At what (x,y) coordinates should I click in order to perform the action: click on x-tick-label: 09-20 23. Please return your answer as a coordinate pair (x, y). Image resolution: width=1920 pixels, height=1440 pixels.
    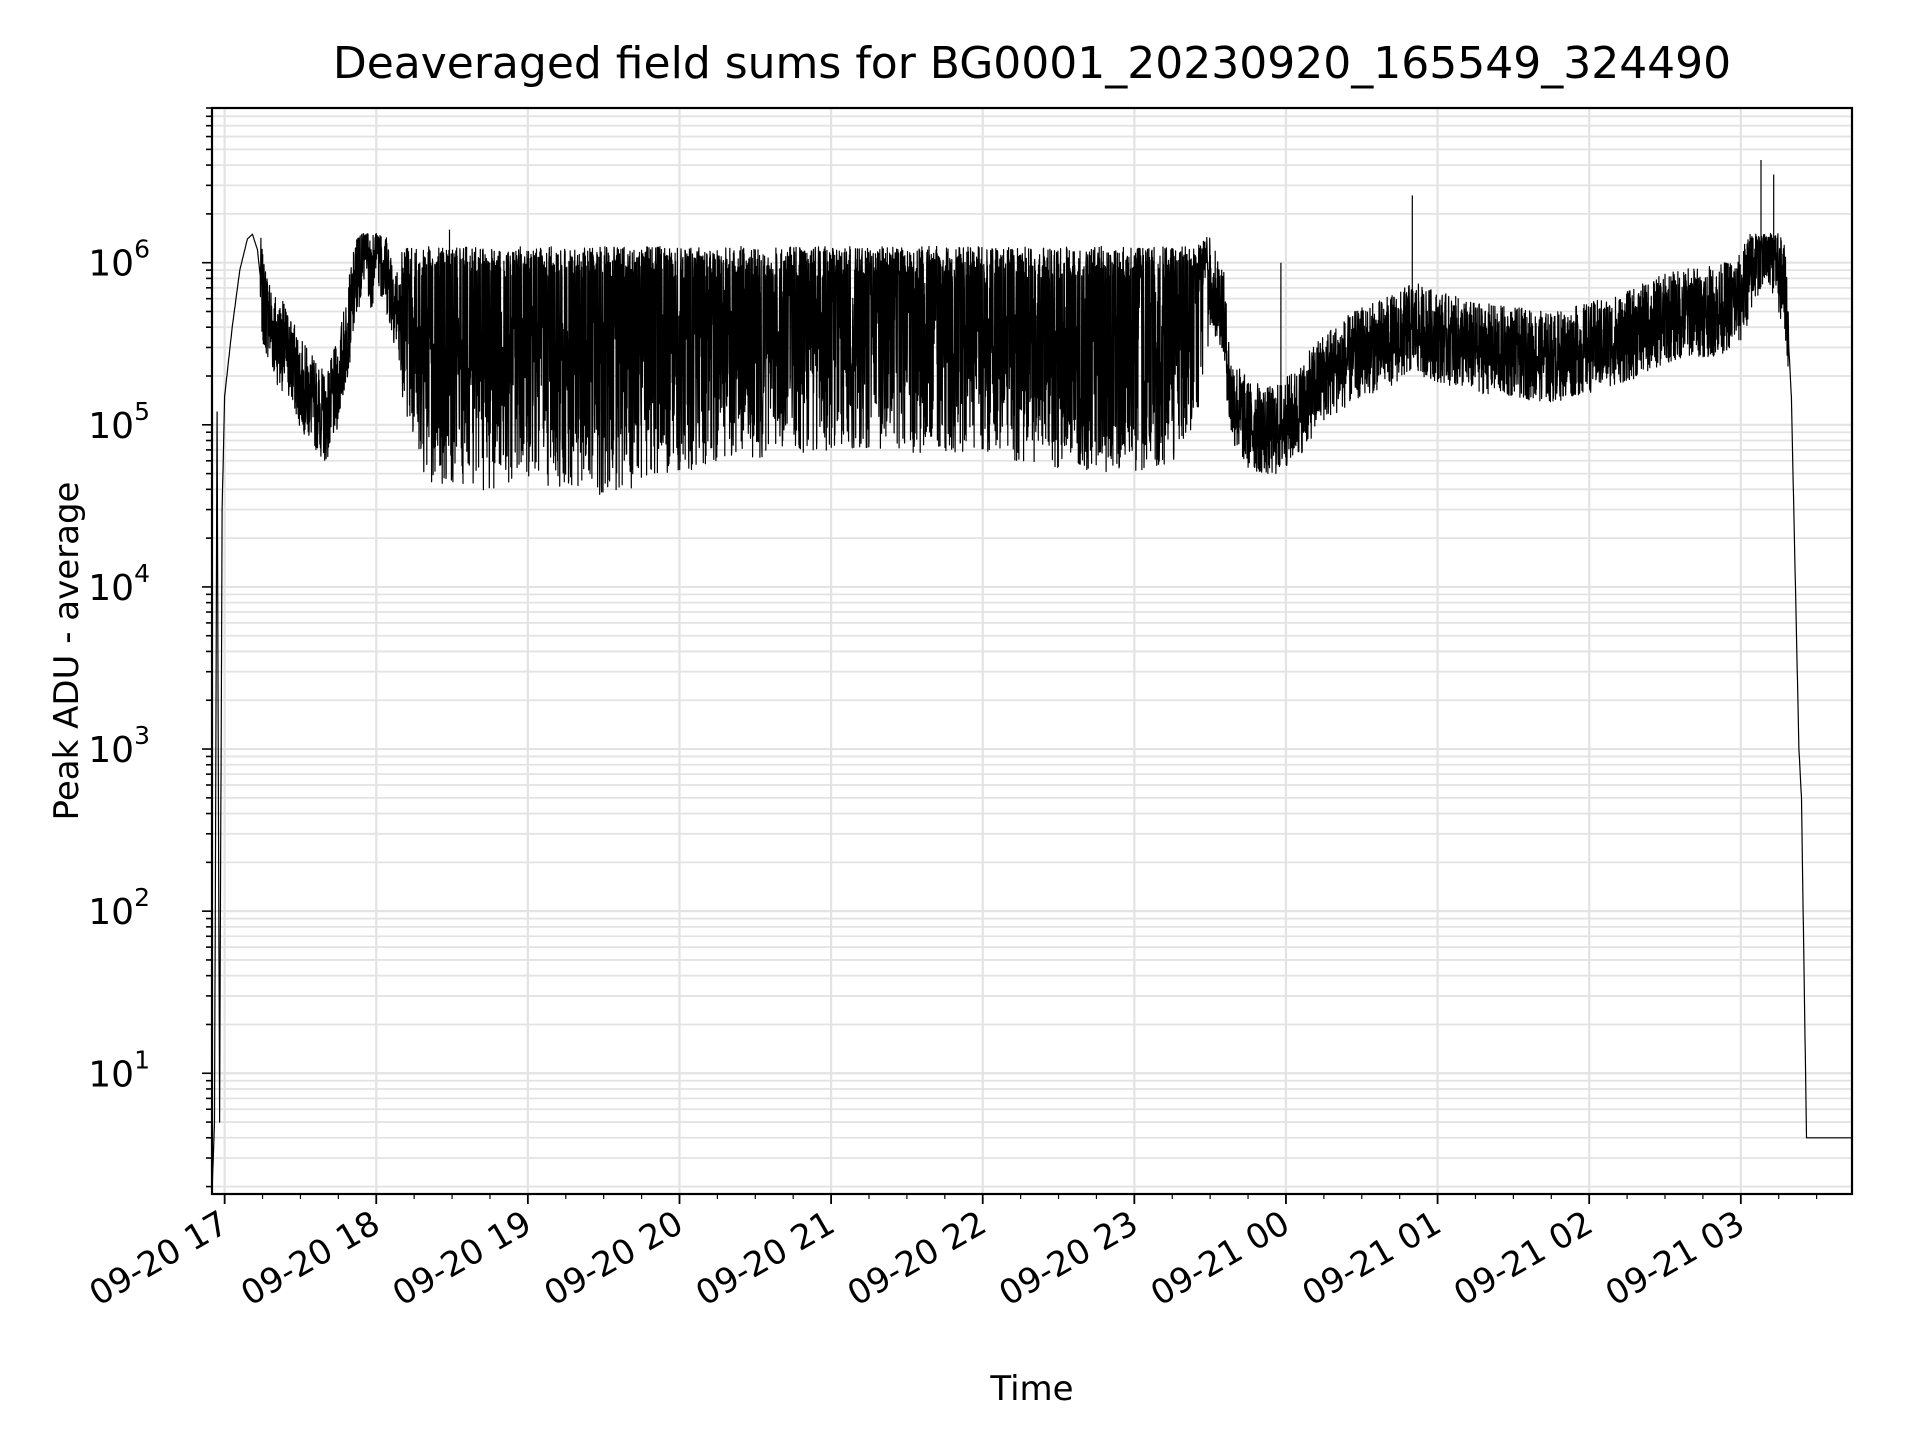
    Looking at the image, I should click on (1068, 1258).